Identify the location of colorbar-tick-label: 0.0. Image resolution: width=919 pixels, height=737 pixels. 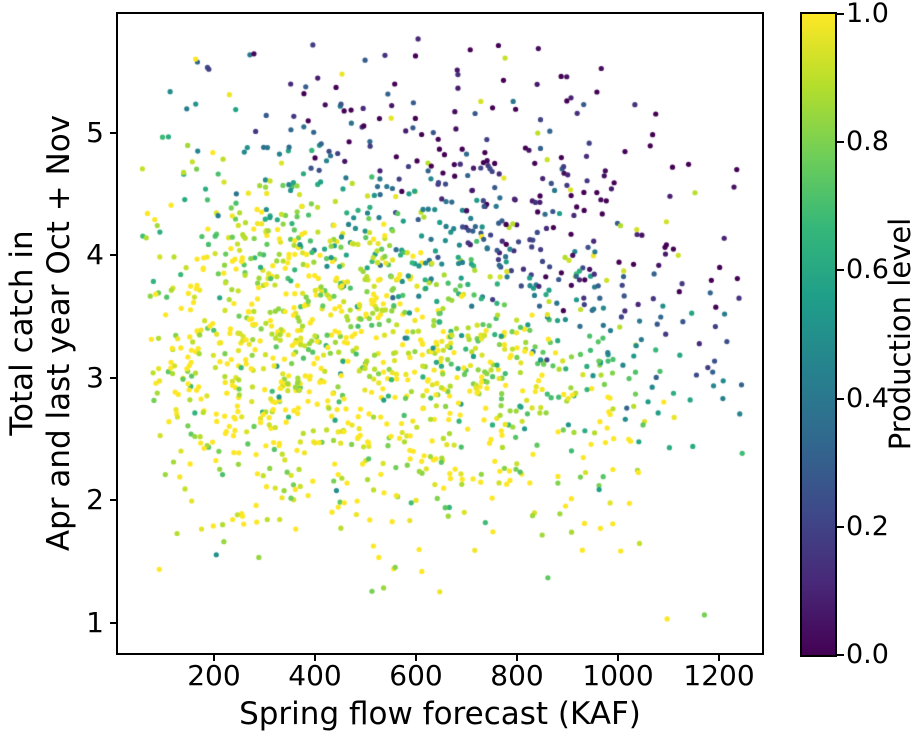
(867, 654).